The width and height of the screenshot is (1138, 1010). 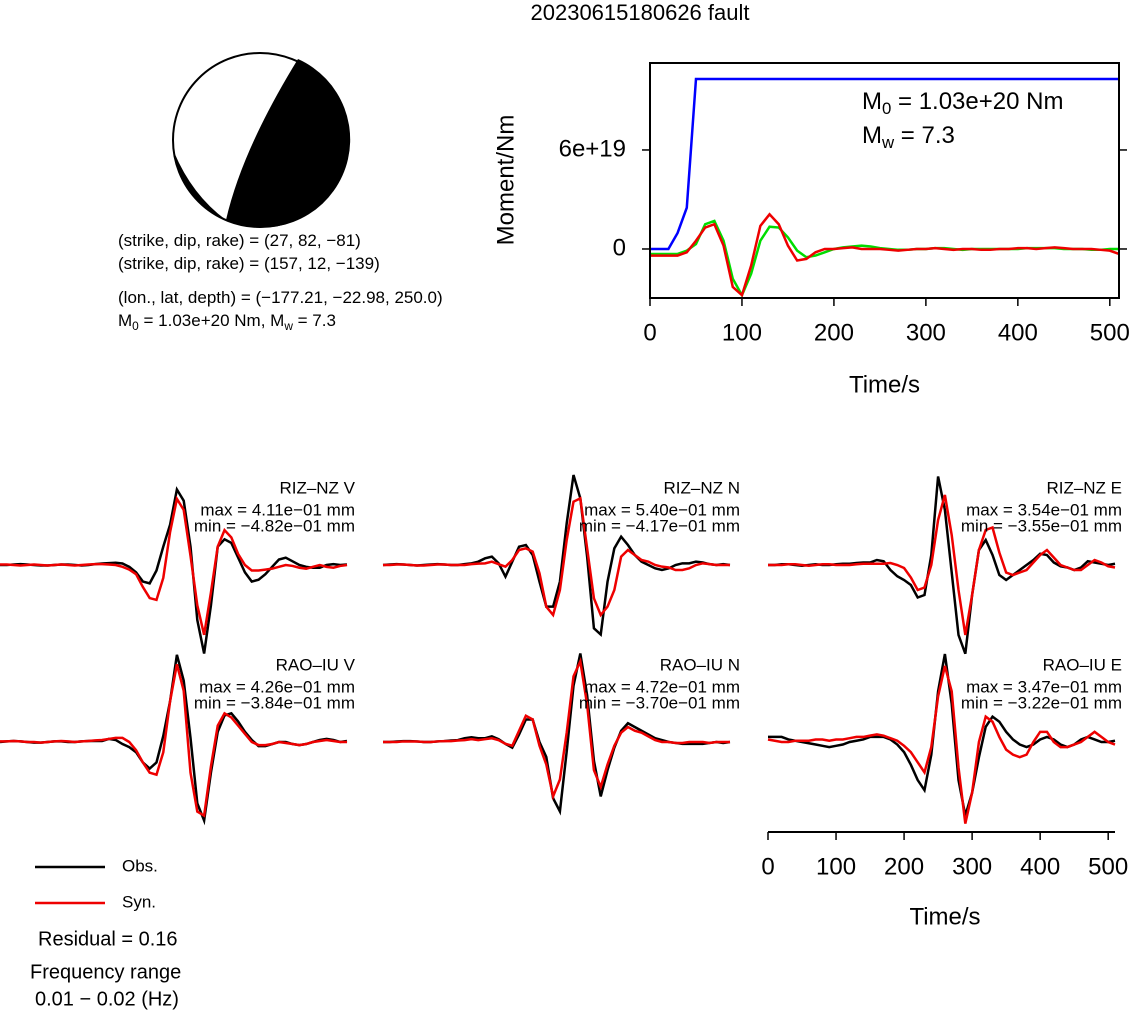 I want to click on mechanism-line: (strike, dip, rake) = (157, 12, −139), so click(x=249, y=263).